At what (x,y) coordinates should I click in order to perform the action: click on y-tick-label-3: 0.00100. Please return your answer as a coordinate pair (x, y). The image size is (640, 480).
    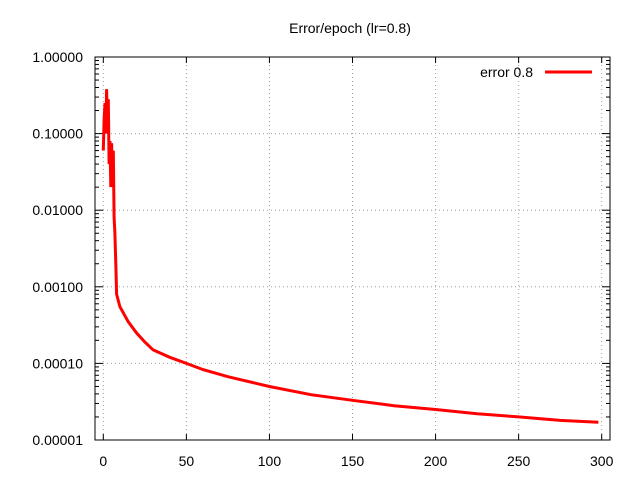
    Looking at the image, I should click on (57, 287).